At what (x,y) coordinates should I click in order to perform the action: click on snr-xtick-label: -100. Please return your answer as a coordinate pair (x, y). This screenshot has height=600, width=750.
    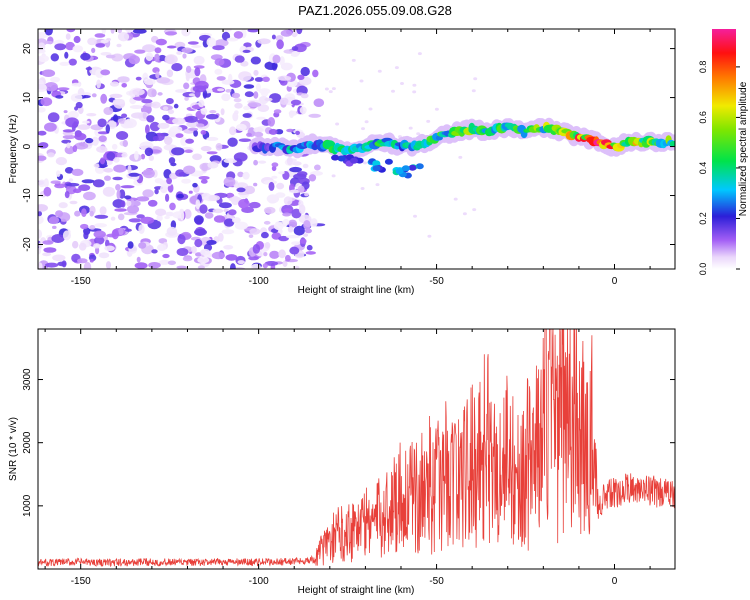
    Looking at the image, I should click on (259, 581).